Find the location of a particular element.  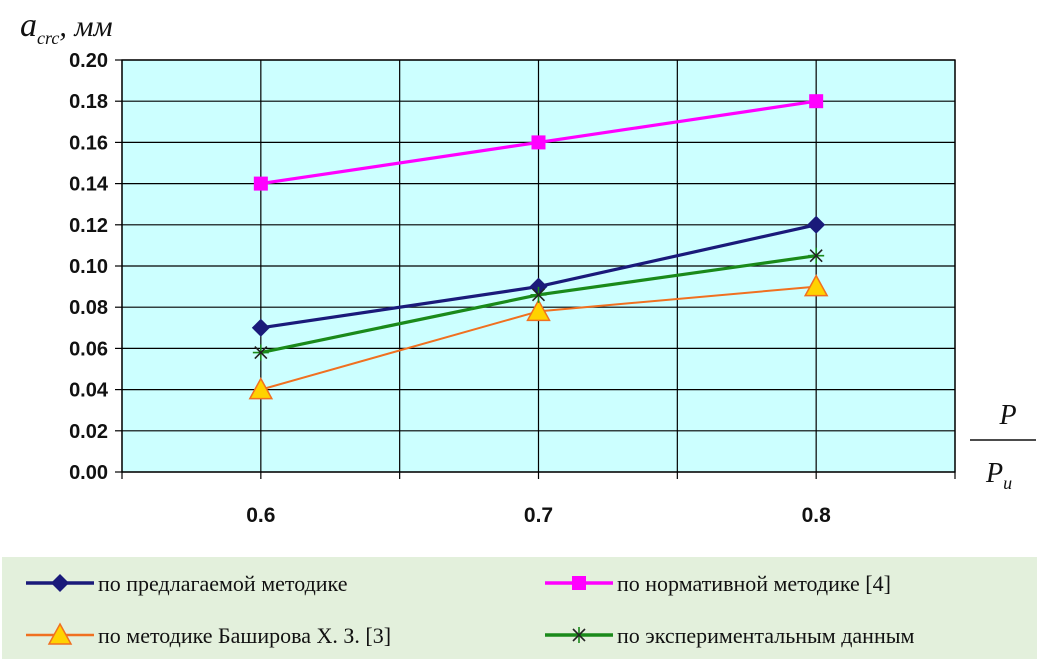

x-axis-title-numerator: P is located at coordinates (1007, 415).